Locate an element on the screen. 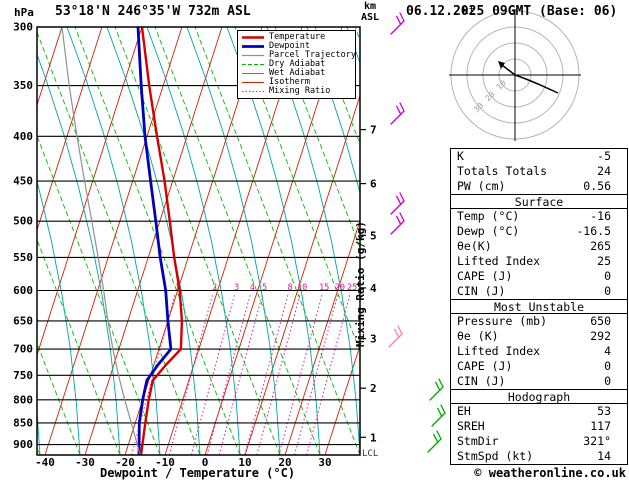 This screenshot has height=486, width=629. table-row-value: 265 is located at coordinates (600, 246).